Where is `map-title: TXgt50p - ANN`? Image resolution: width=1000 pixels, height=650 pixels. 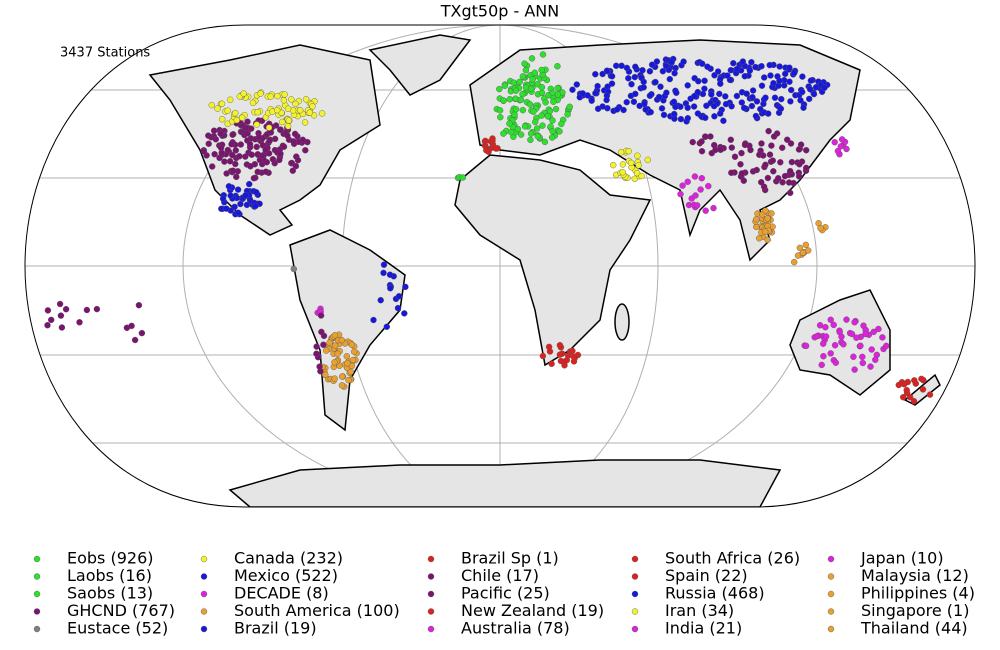
map-title: TXgt50p - ANN is located at coordinates (500, 11).